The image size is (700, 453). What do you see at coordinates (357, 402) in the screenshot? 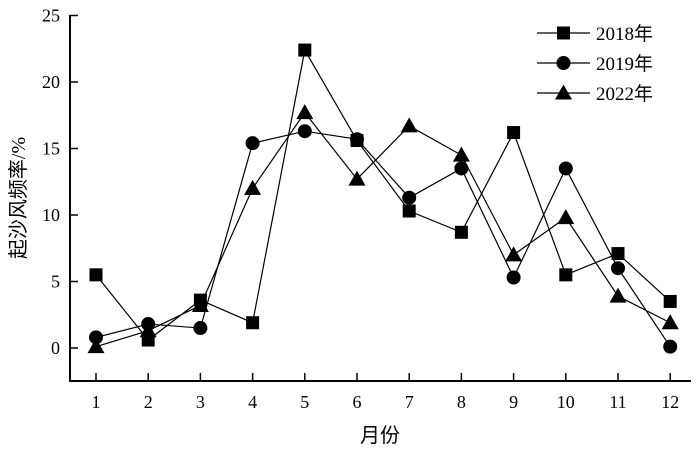
I see `x-tick-label: 6` at bounding box center [357, 402].